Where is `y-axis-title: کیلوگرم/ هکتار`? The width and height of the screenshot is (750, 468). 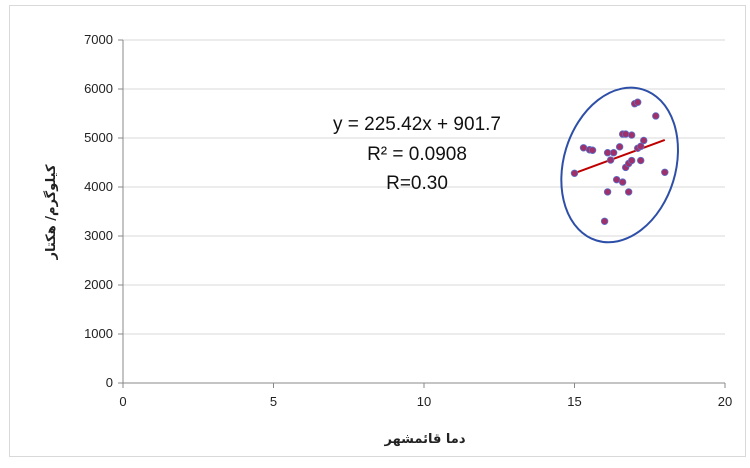 y-axis-title: کیلوگرم/ هکتار is located at coordinates (51, 212).